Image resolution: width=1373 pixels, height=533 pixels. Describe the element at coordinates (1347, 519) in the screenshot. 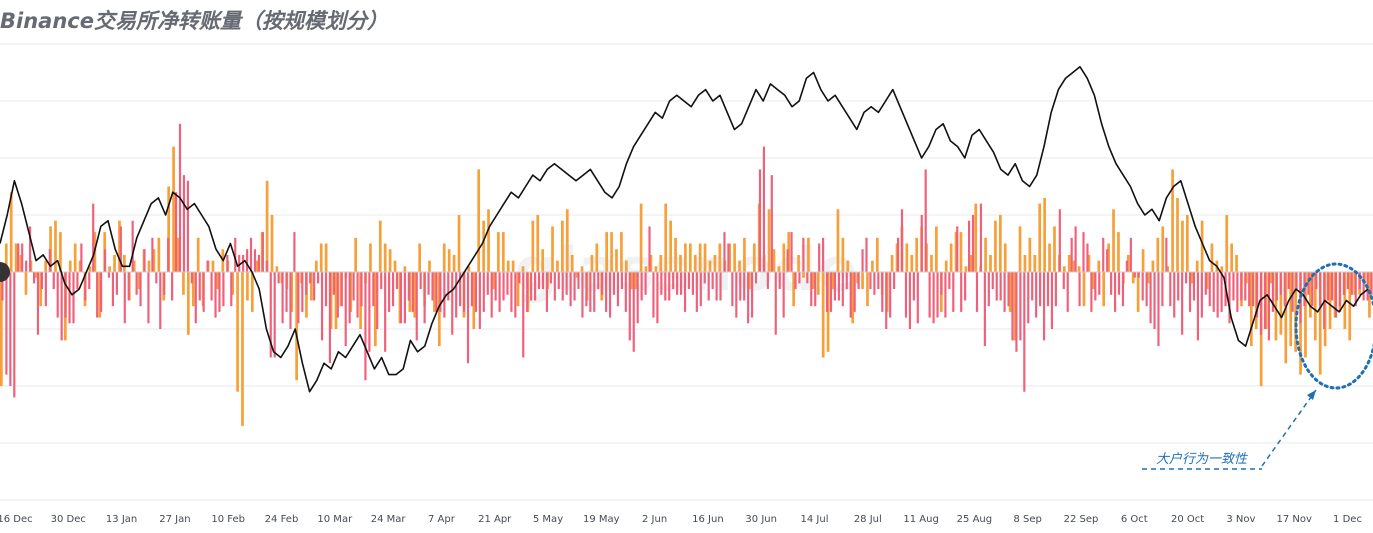

I see `x-tick-label: 1 Dec` at that location.